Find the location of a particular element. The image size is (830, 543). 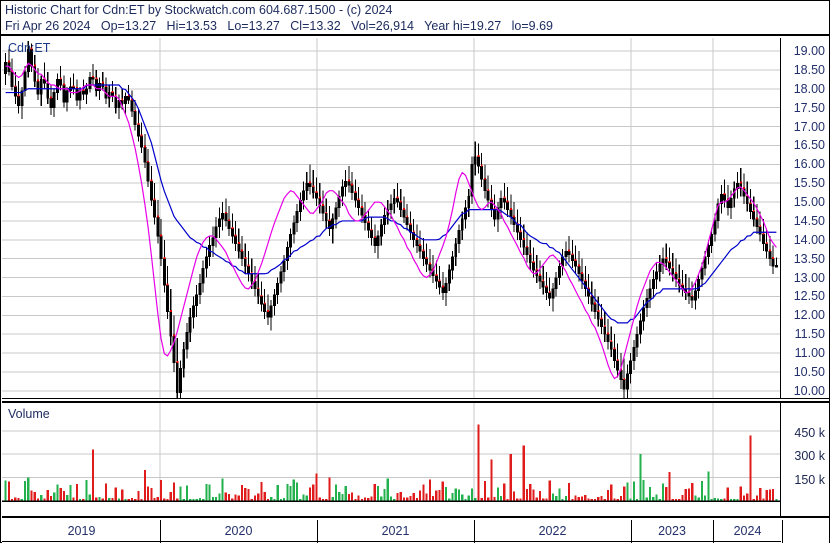

price-tick-label: 19.00 is located at coordinates (809, 51).